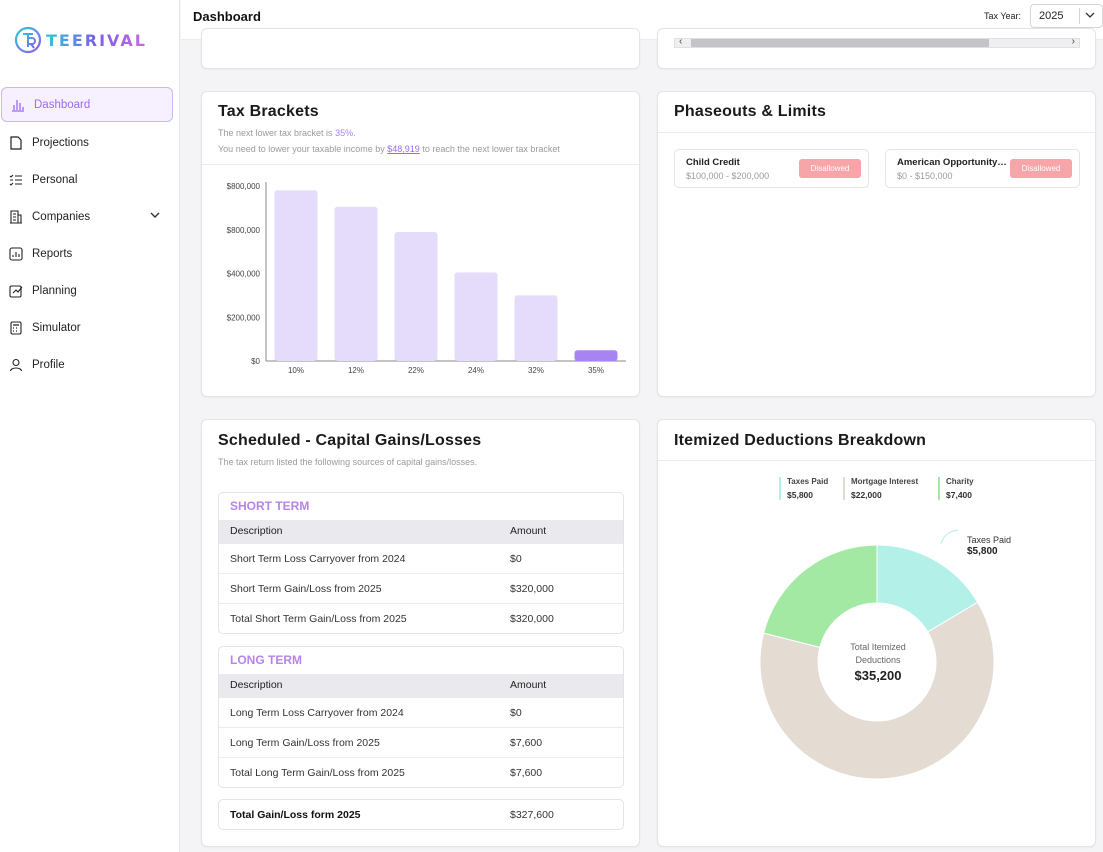  Describe the element at coordinates (596, 370) in the screenshot. I see `x-tick-label: 35%` at that location.